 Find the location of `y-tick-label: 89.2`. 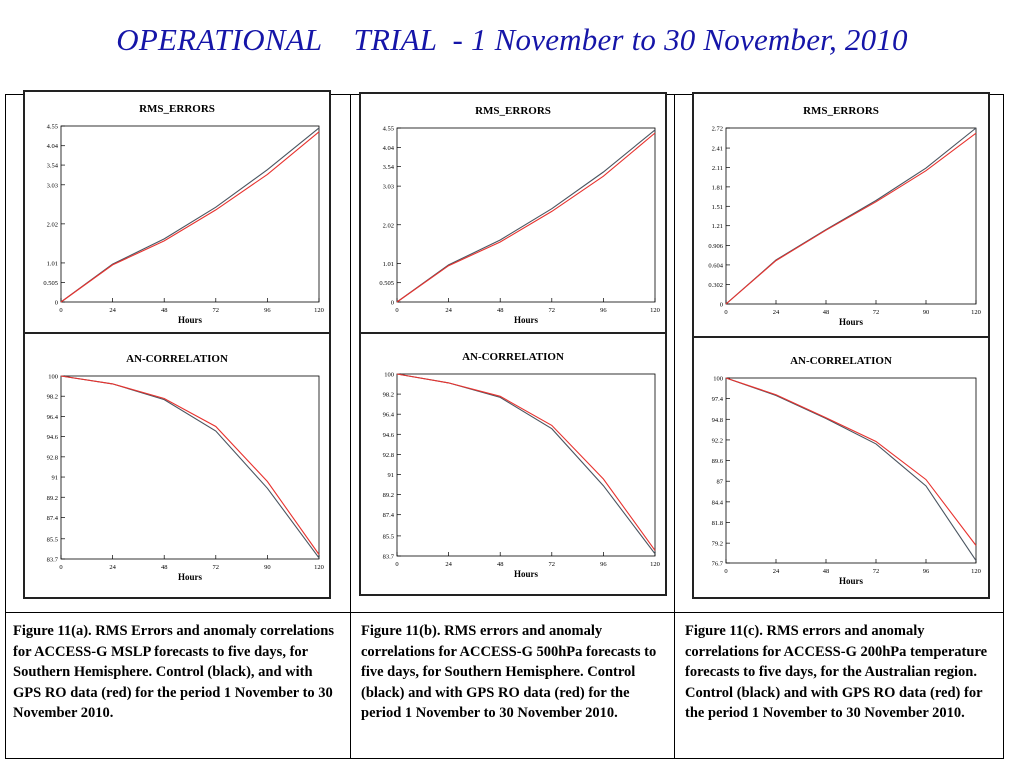

y-tick-label: 89.2 is located at coordinates (388, 495).